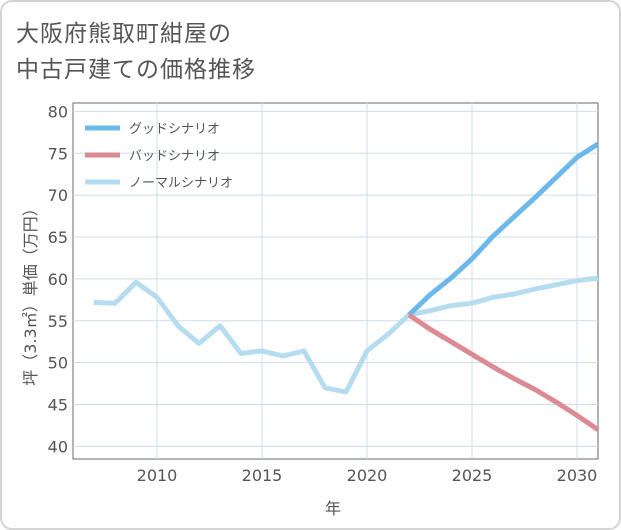 The width and height of the screenshot is (621, 530). What do you see at coordinates (136, 52) in the screenshot?
I see `chart-title: 大阪府熊取町紺屋の 中古戸建ての価格推移` at bounding box center [136, 52].